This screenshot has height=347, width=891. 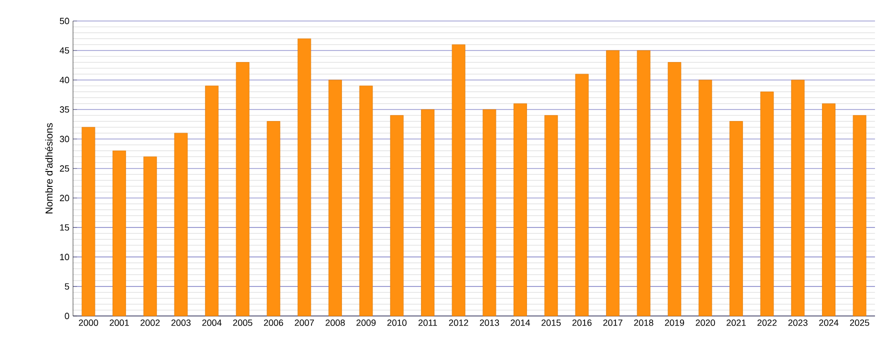 What do you see at coordinates (582, 323) in the screenshot?
I see `x-tick-label: 2016` at bounding box center [582, 323].